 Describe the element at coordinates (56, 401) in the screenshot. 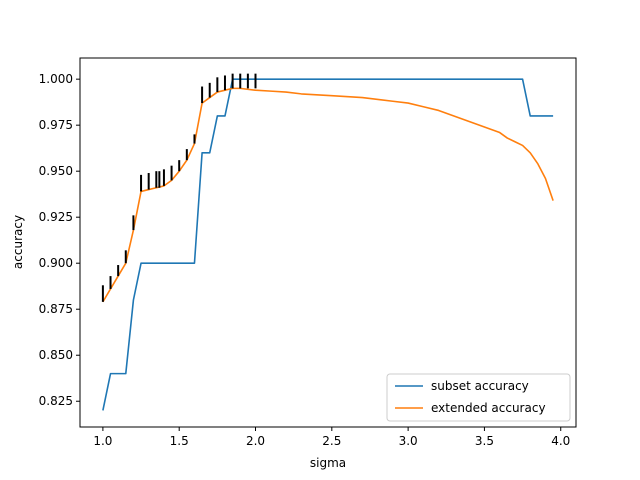

I see `y-tick-label: 0.825` at that location.